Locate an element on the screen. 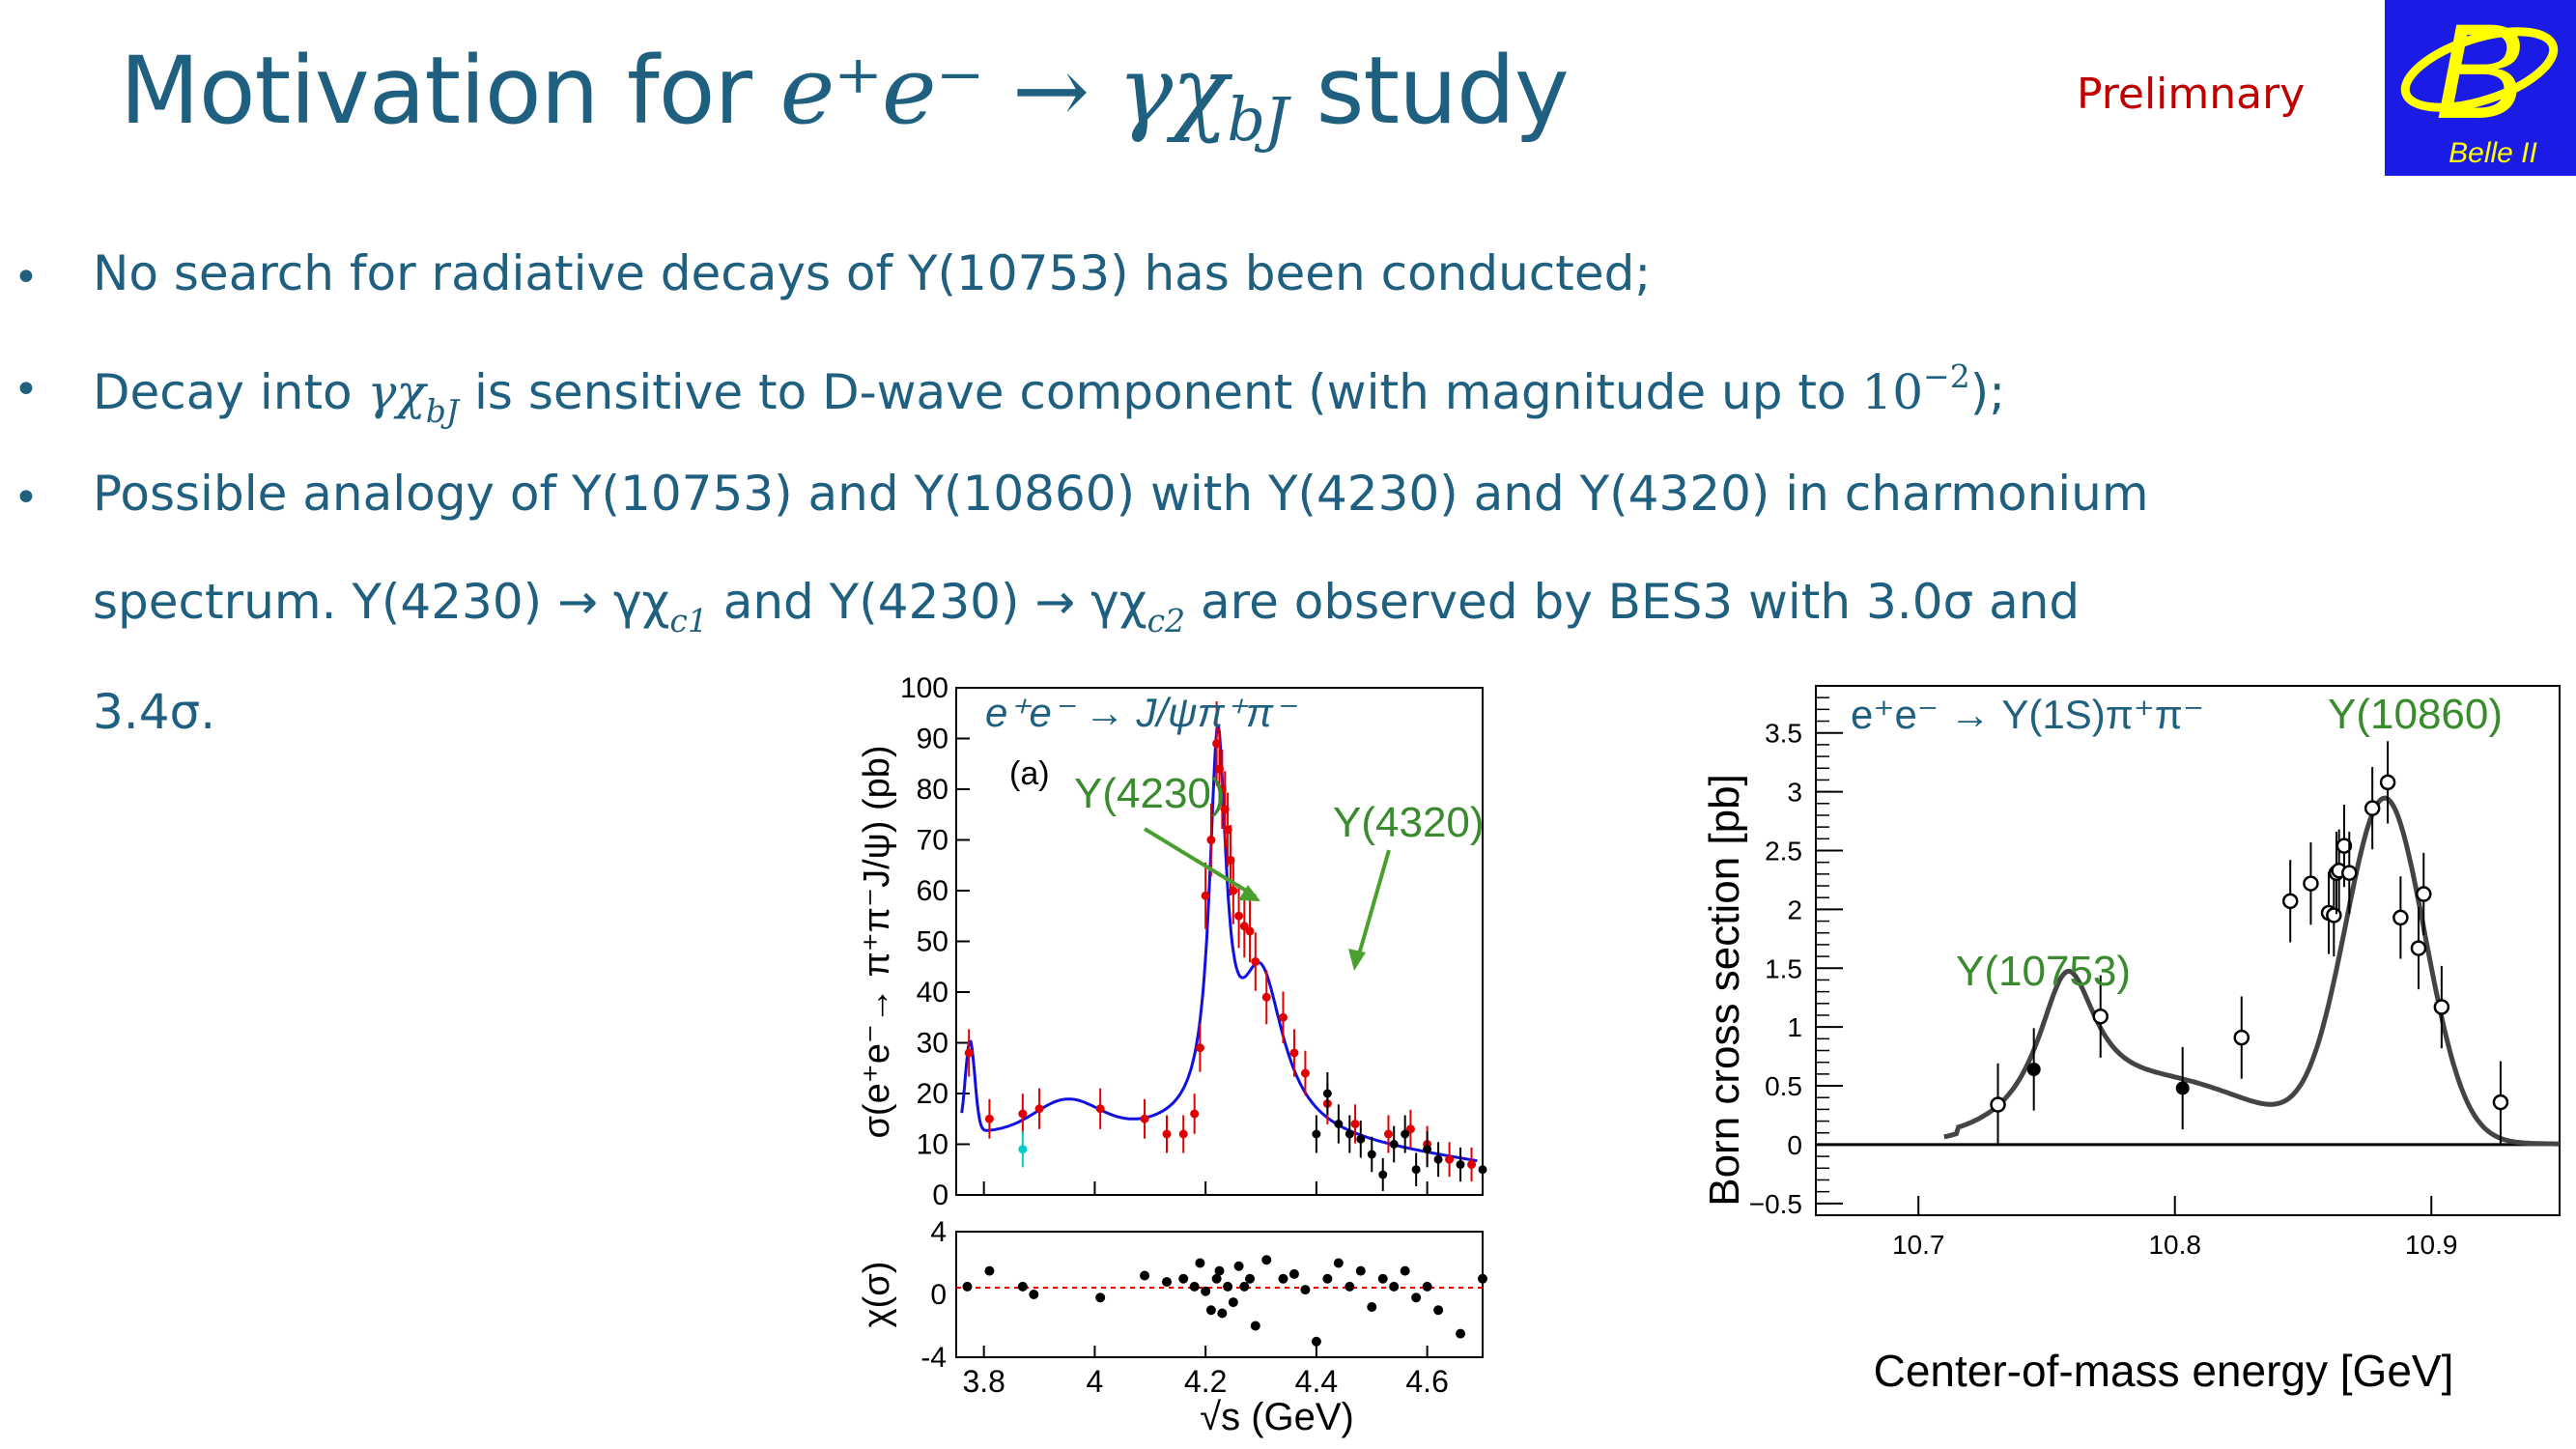 This screenshot has height=1449, width=2576. annotation-y10753: Υ(10753) is located at coordinates (2043, 971).